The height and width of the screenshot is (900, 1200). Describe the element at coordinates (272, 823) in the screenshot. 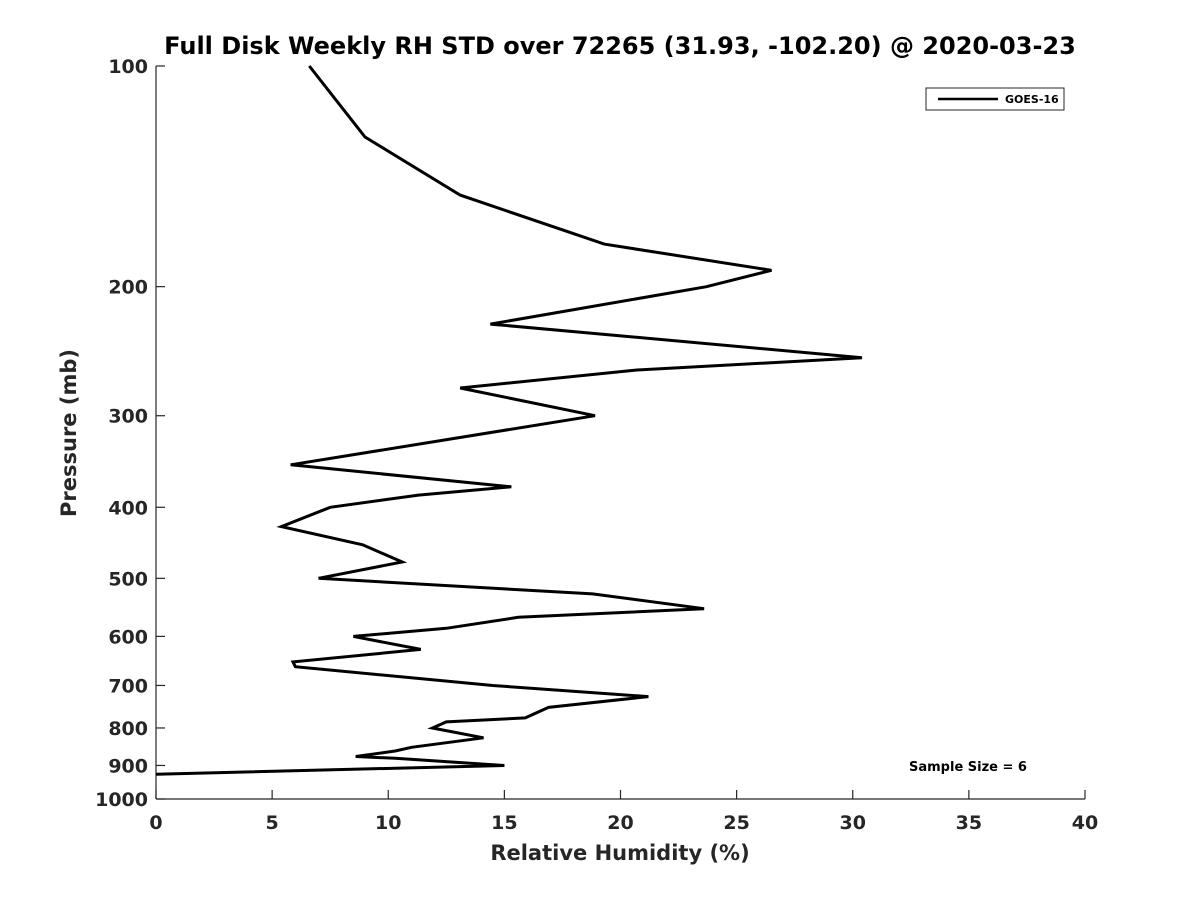

I see `x-tick-label: 5` at that location.